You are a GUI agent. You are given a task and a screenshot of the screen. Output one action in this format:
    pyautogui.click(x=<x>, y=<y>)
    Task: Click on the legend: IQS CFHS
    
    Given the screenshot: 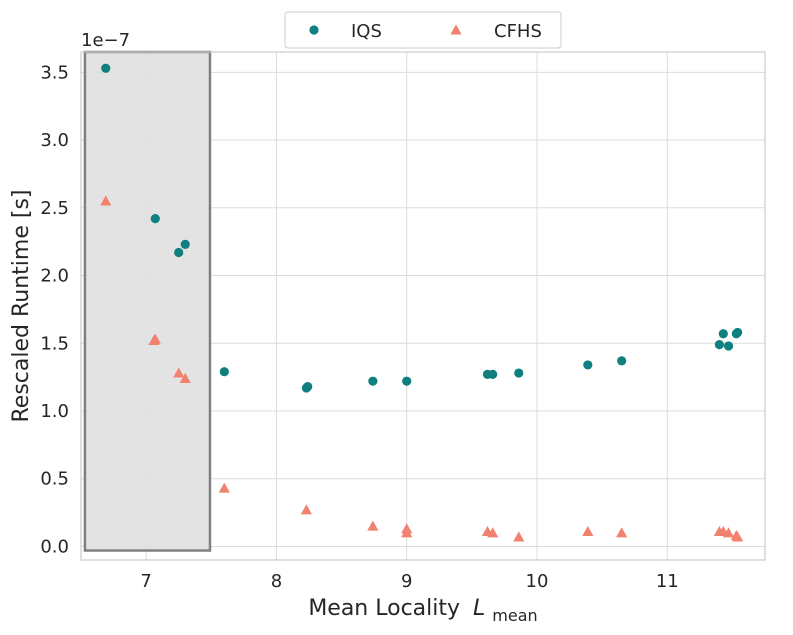 What is the action you would take?
    pyautogui.click(x=423, y=30)
    